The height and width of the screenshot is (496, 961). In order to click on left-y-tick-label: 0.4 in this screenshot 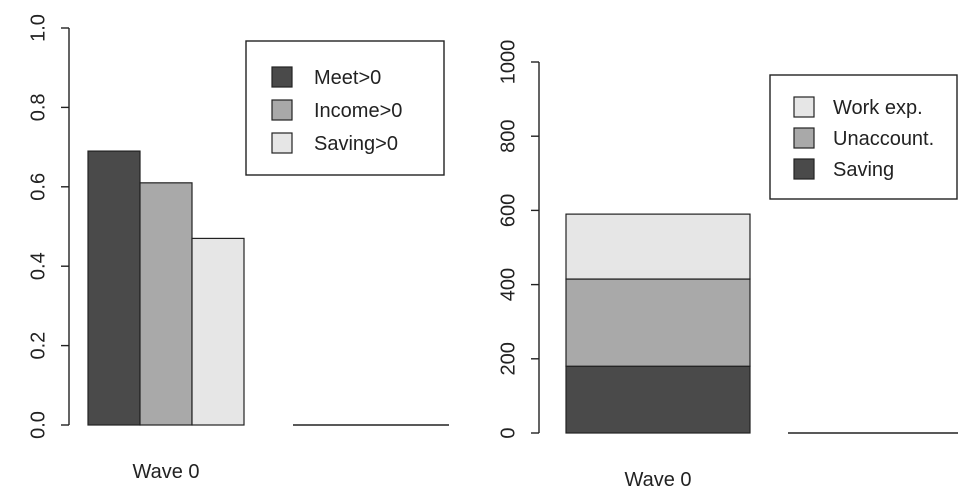, I will do `click(38, 266)`.